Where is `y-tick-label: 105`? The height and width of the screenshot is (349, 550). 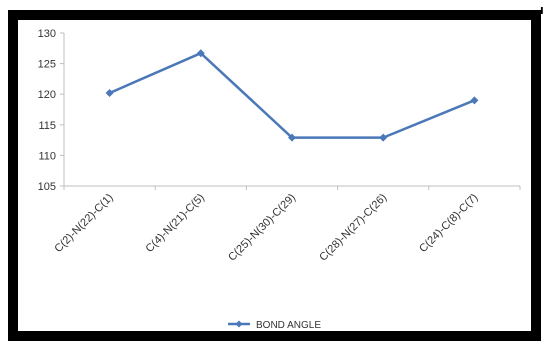 y-tick-label: 105 is located at coordinates (47, 187).